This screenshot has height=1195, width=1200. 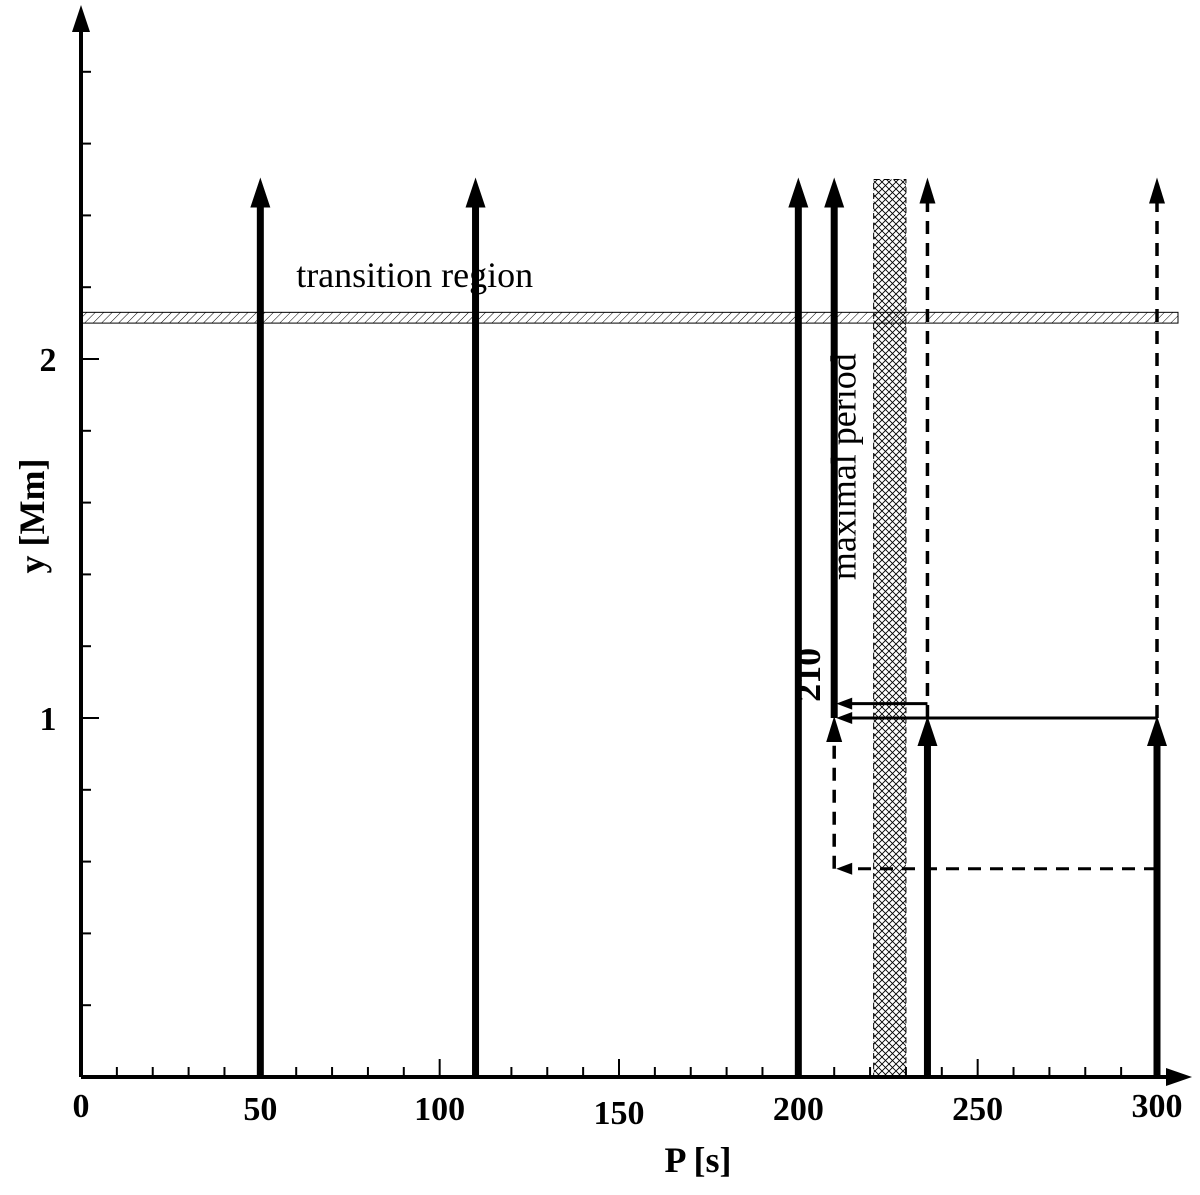 What do you see at coordinates (619, 1113) in the screenshot?
I see `x-tick-label: 150` at bounding box center [619, 1113].